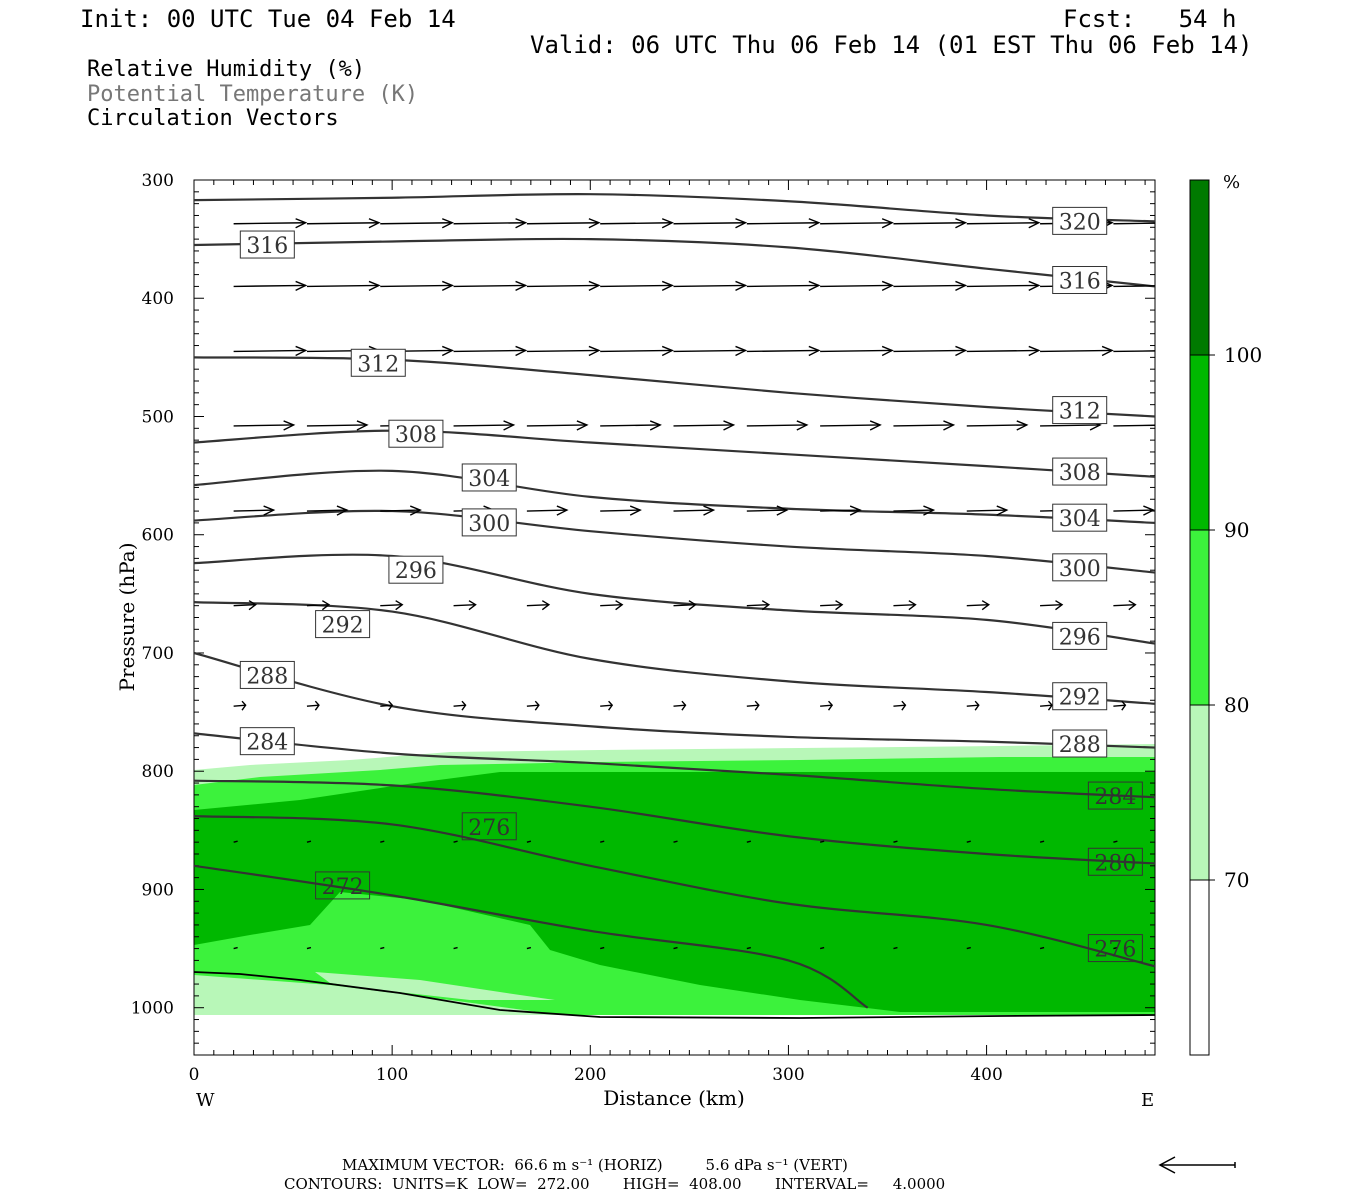 The image size is (1350, 1200). I want to click on field-theta-label: Potential Temperature (K), so click(253, 94).